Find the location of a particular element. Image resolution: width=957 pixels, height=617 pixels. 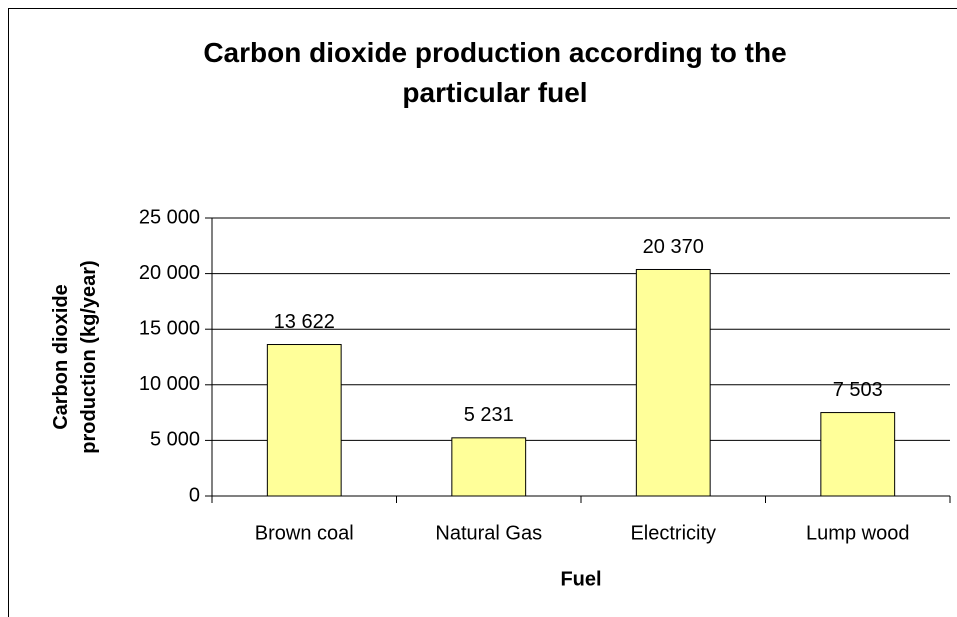

y-tick-label: 10 000 is located at coordinates (169, 384).